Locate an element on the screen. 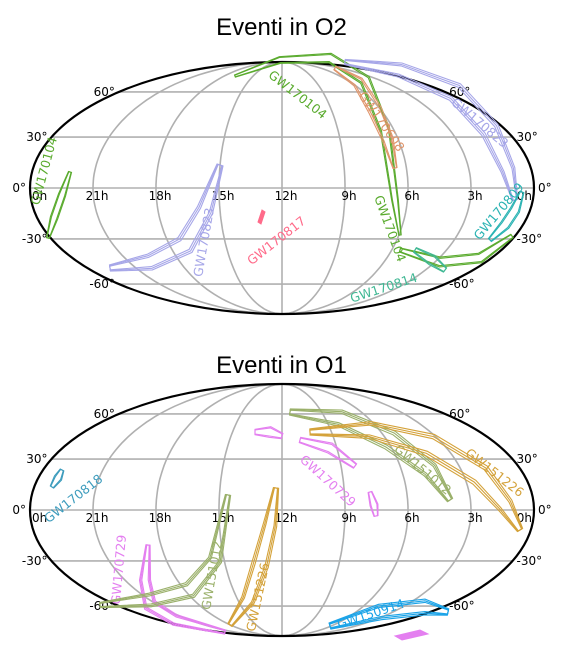  contour-gw170608 is located at coordinates (365, 117).